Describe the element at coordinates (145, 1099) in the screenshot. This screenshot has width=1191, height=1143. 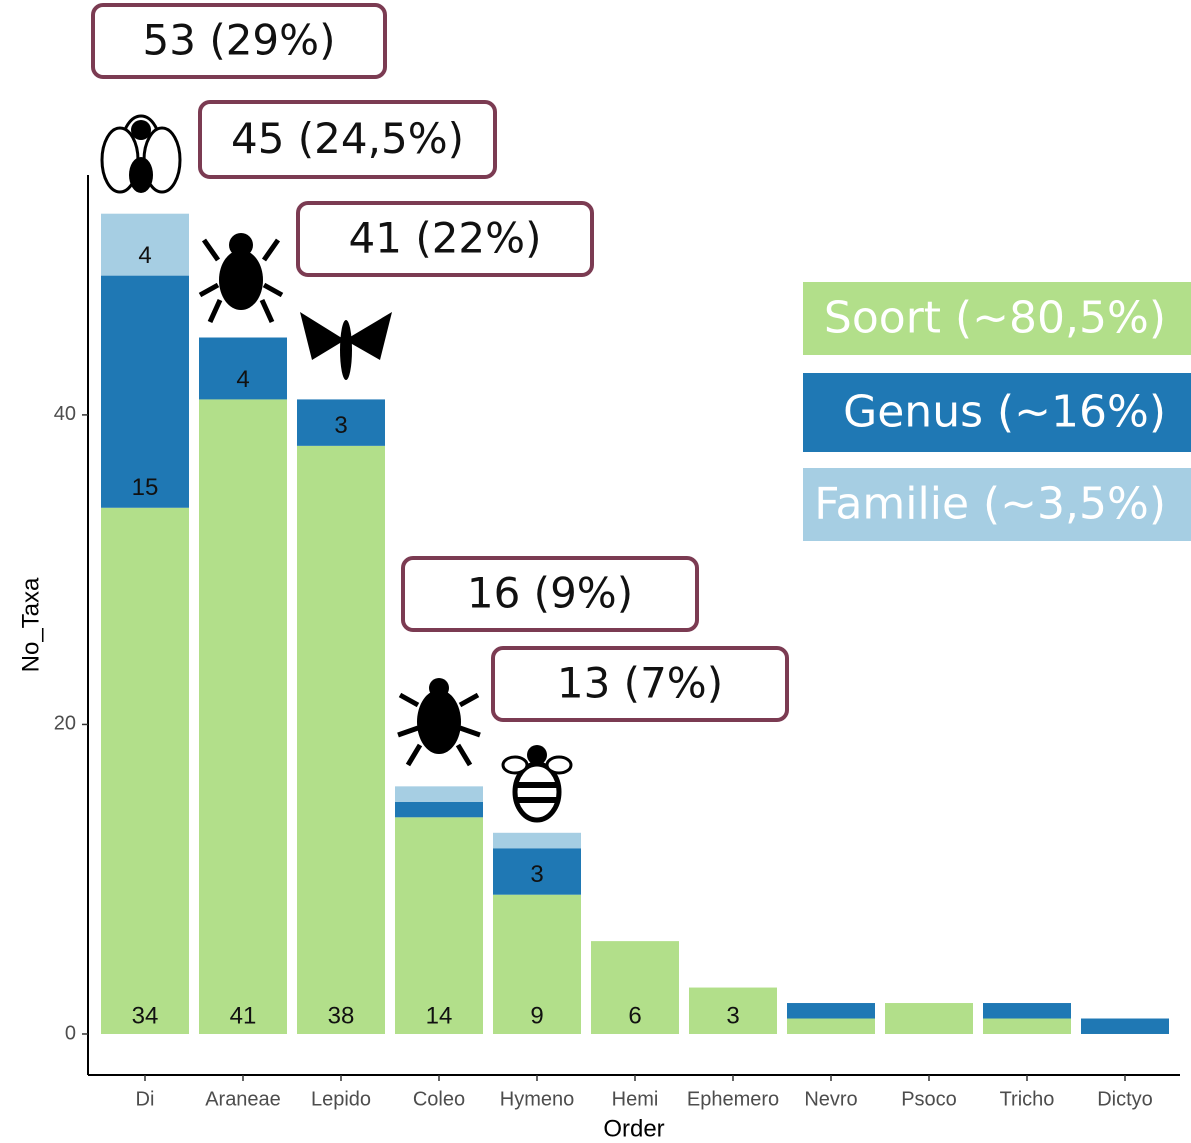
I see `x-tick-label: Di` at that location.